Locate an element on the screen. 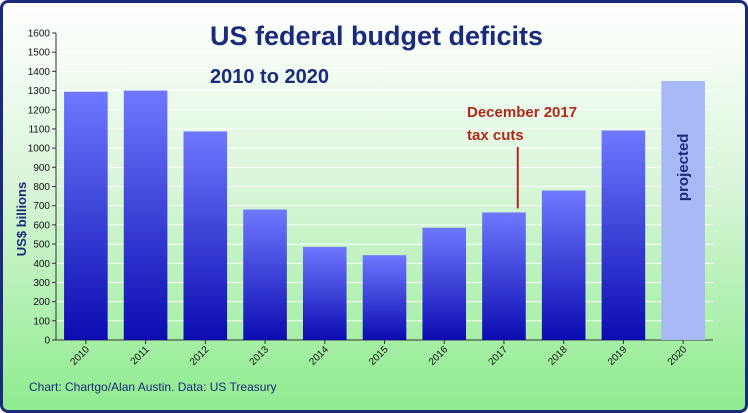 The height and width of the screenshot is (413, 748). y-axis-label: US$ billions is located at coordinates (21, 219).